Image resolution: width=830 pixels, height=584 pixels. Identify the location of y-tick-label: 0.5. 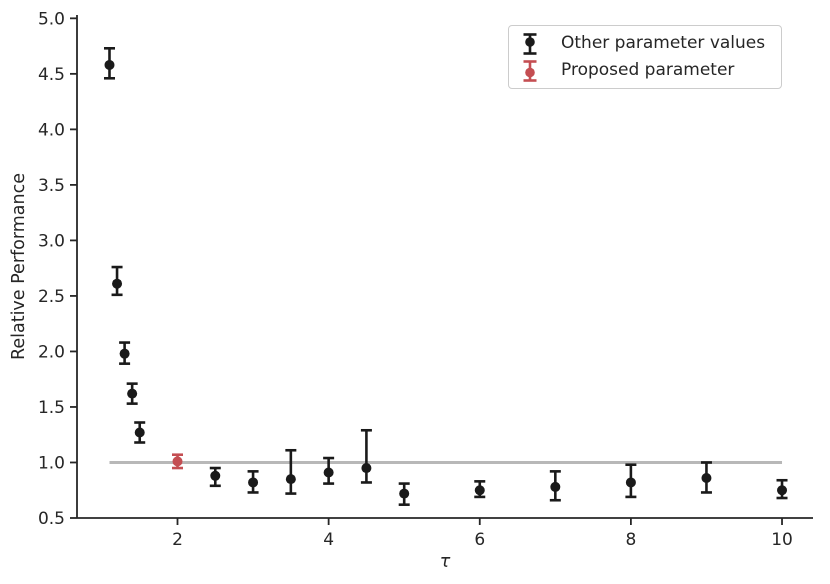
(51, 519).